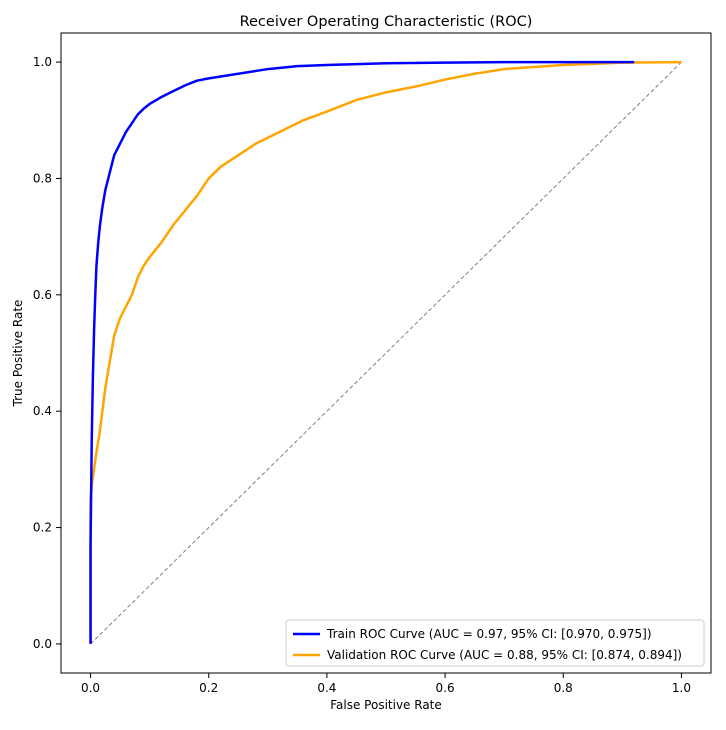 Image resolution: width=726 pixels, height=730 pixels. What do you see at coordinates (42, 295) in the screenshot?
I see `y-tick-label: 0.6` at bounding box center [42, 295].